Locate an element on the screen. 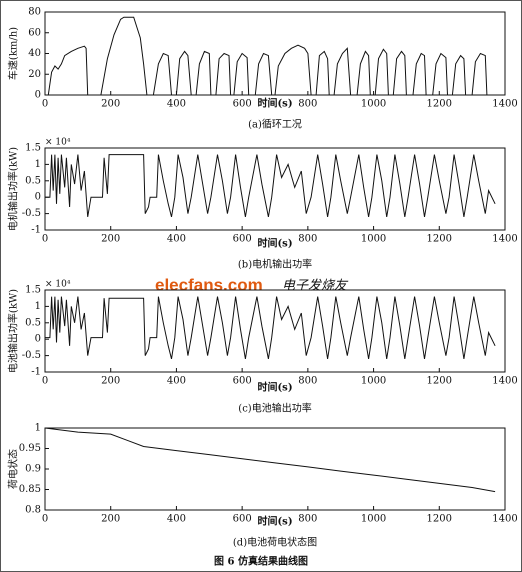  figure-caption: 图 6 仿真结果曲线图 is located at coordinates (261, 561).